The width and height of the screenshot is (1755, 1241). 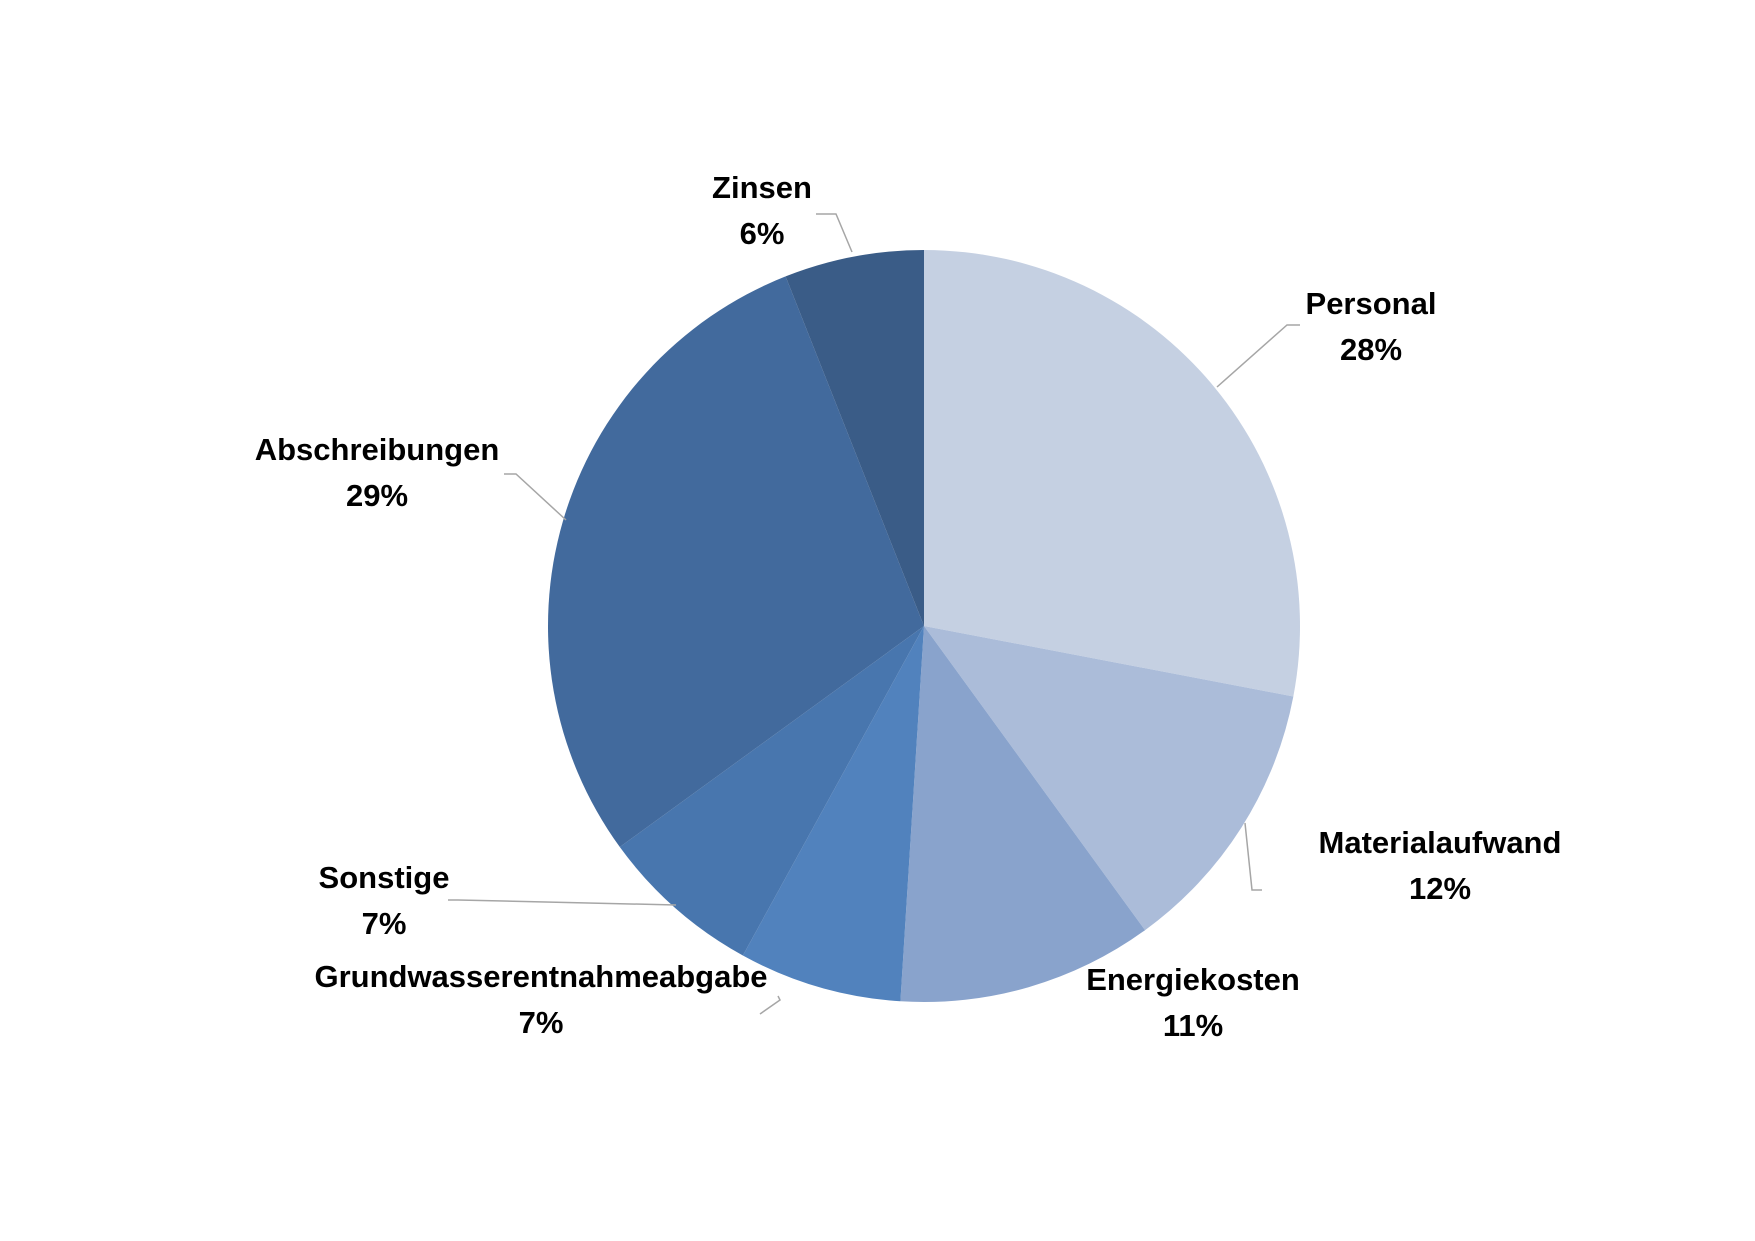 I want to click on pie-slice-energiekosten, so click(x=1023, y=814).